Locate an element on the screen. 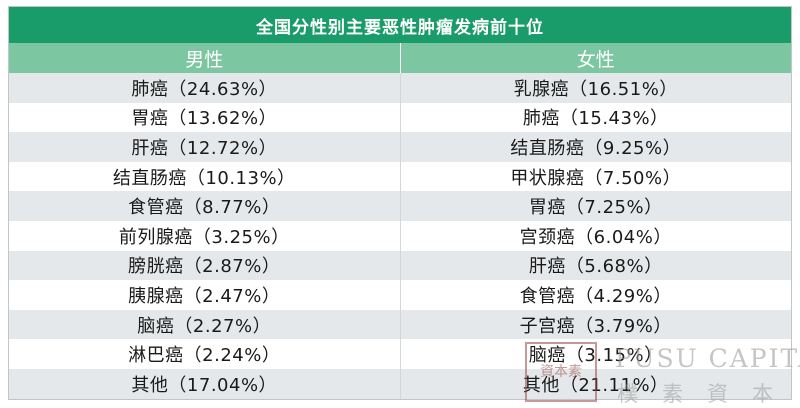  table-row: 食管癌（8.77%） 胃癌（7.25%） is located at coordinates (400, 206).